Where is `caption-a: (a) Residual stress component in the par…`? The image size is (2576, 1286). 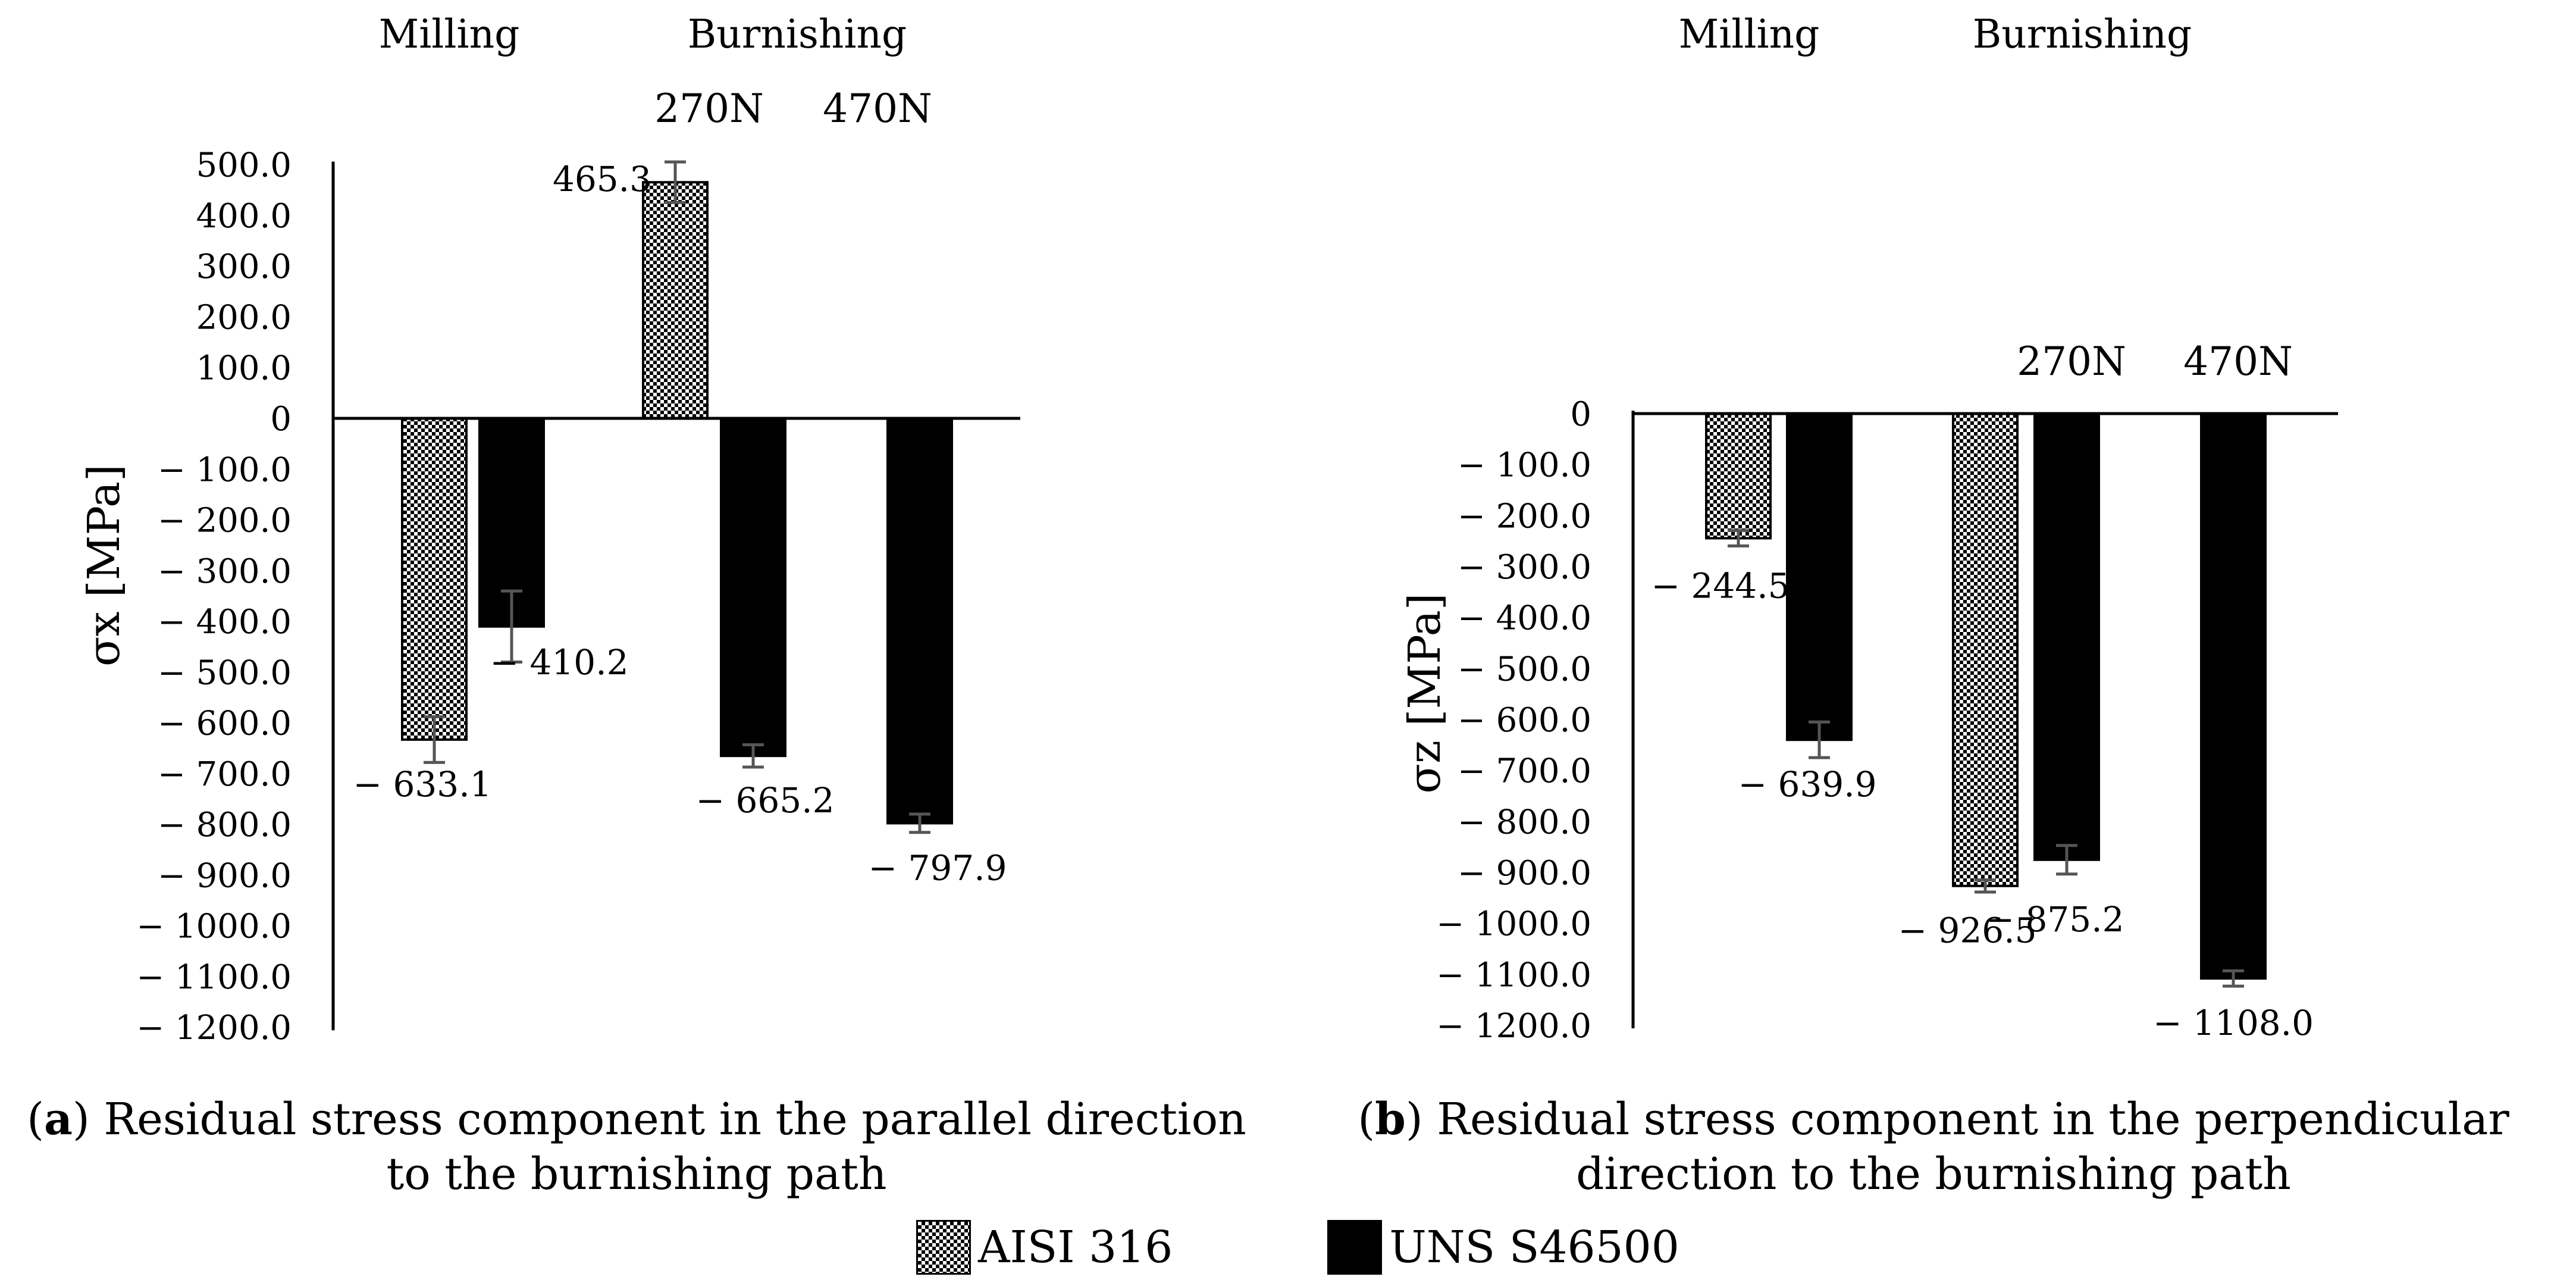 caption-a: (a) Residual stress component in the par… is located at coordinates (636, 1147).